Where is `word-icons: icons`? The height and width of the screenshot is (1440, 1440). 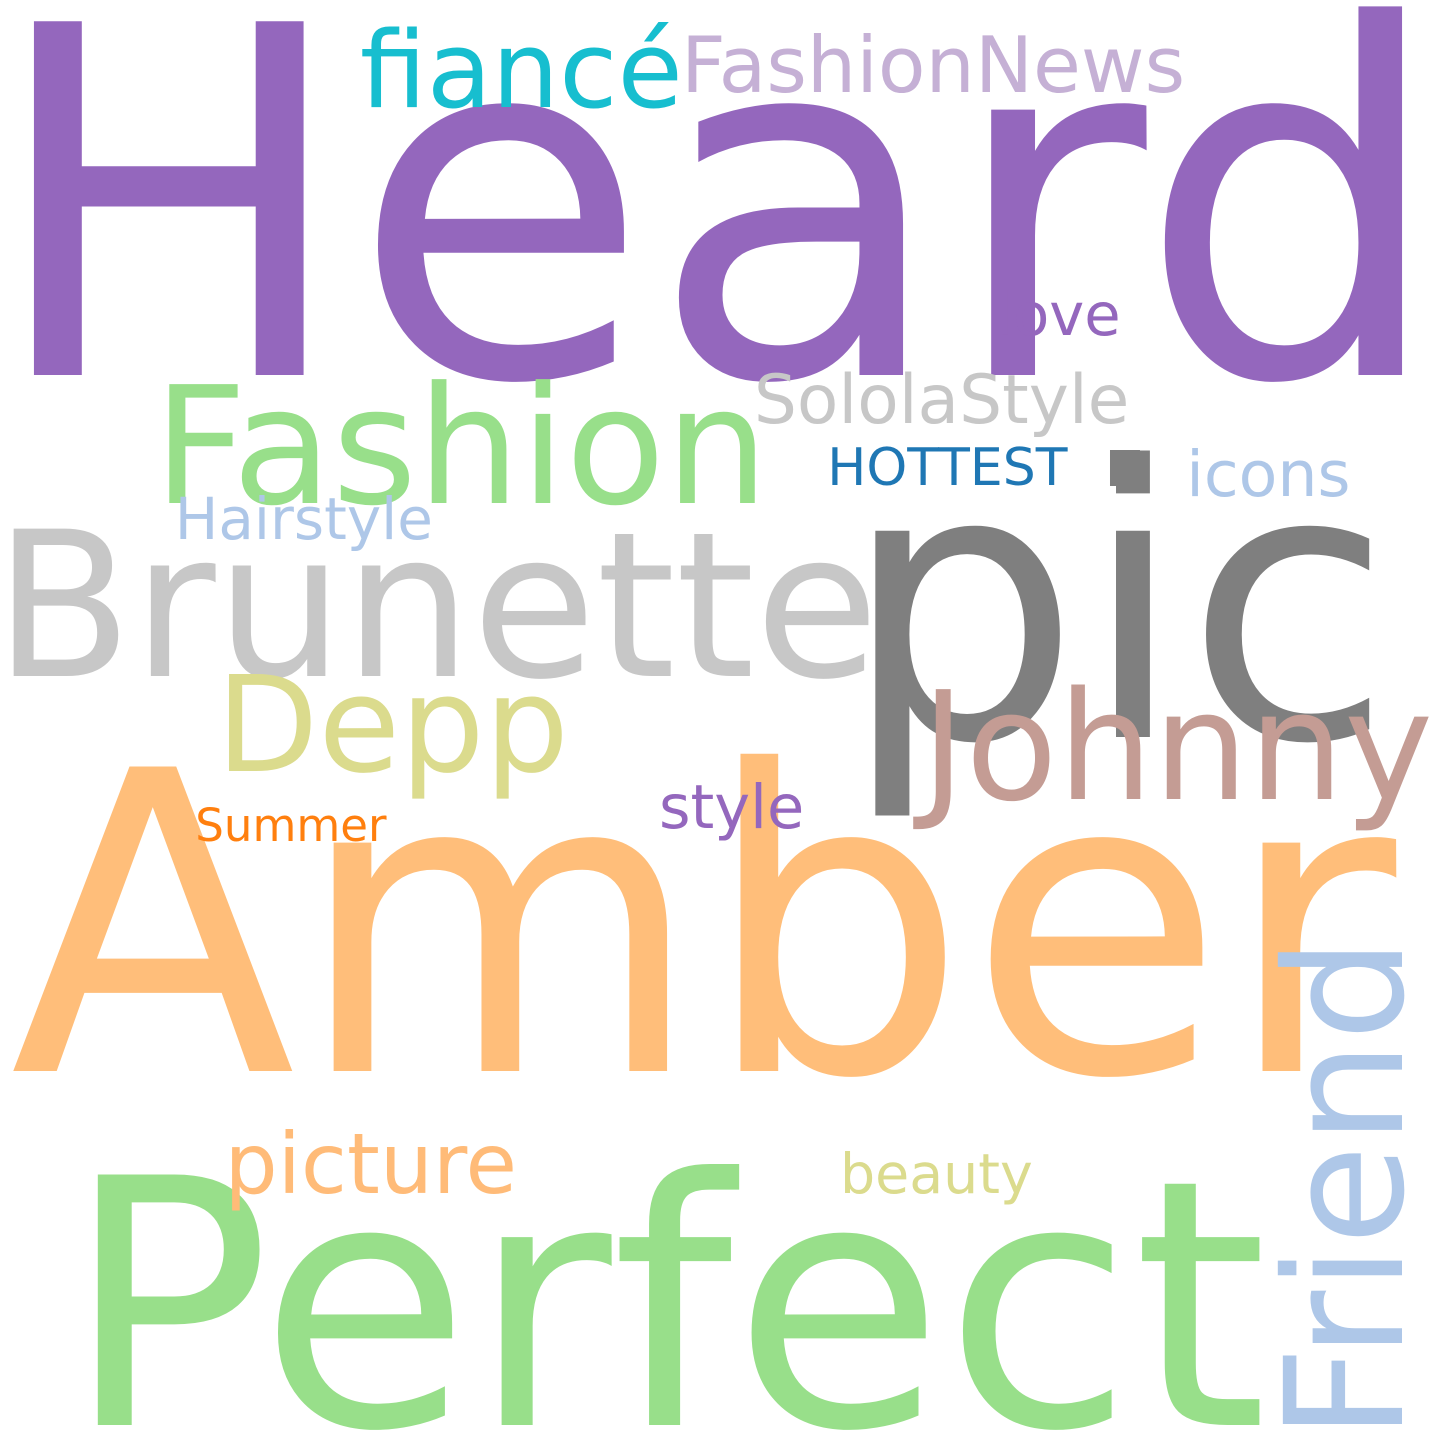 word-icons: icons is located at coordinates (1268, 473).